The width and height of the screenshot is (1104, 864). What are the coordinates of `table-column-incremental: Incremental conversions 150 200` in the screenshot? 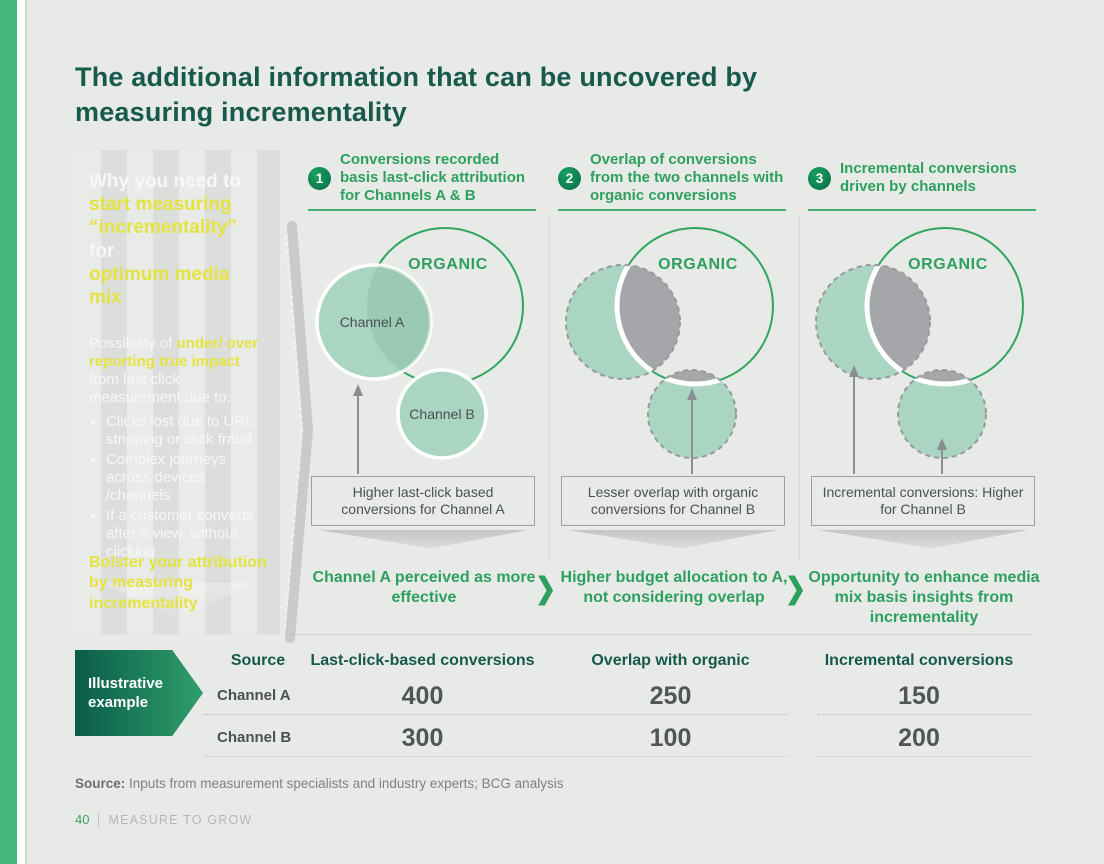 It's located at (919, 703).